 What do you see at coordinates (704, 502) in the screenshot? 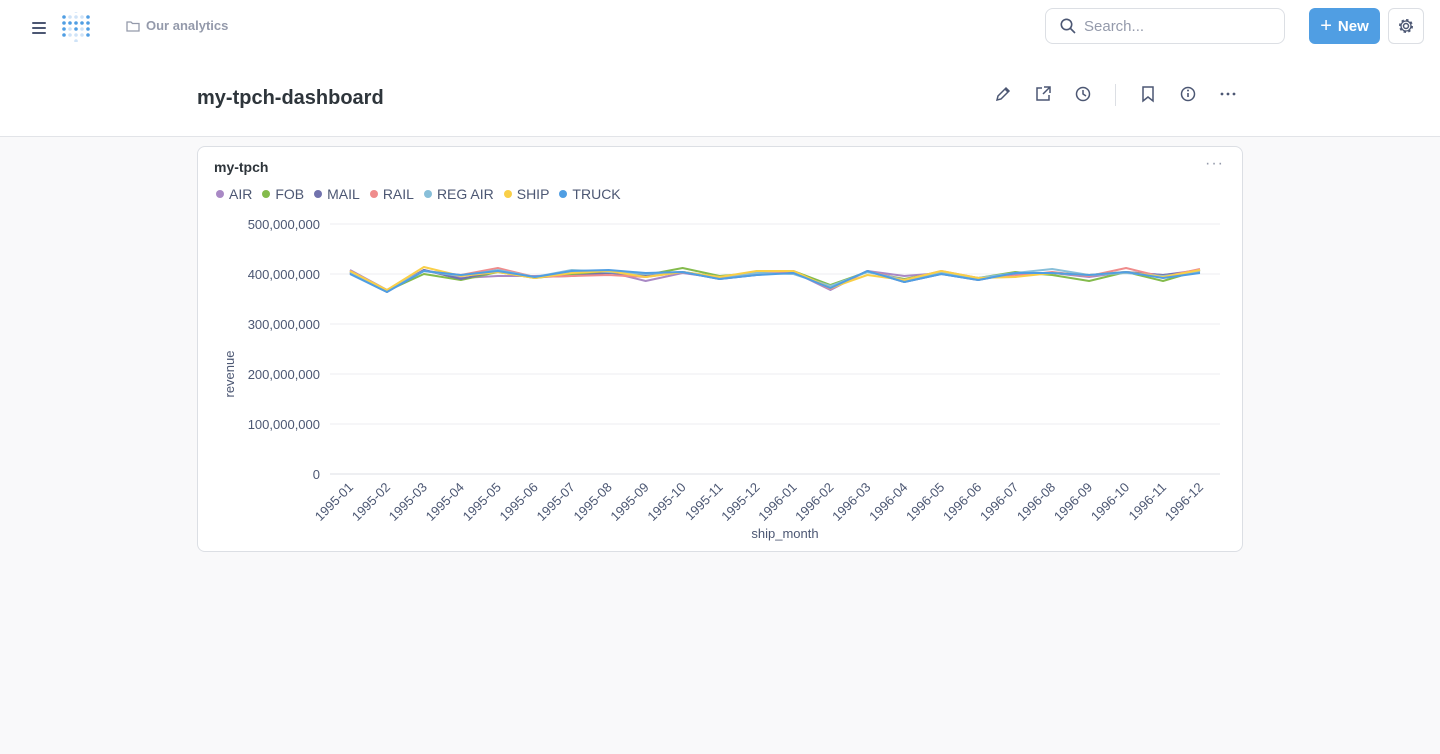
I see `x-tick-label: 1995-11` at bounding box center [704, 502].